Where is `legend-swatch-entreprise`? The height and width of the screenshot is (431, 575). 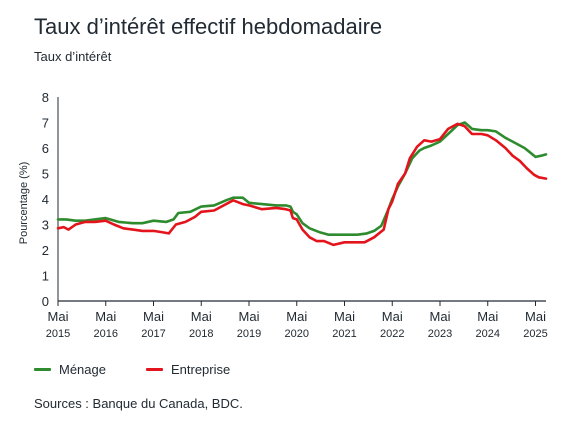 legend-swatch-entreprise is located at coordinates (154, 369).